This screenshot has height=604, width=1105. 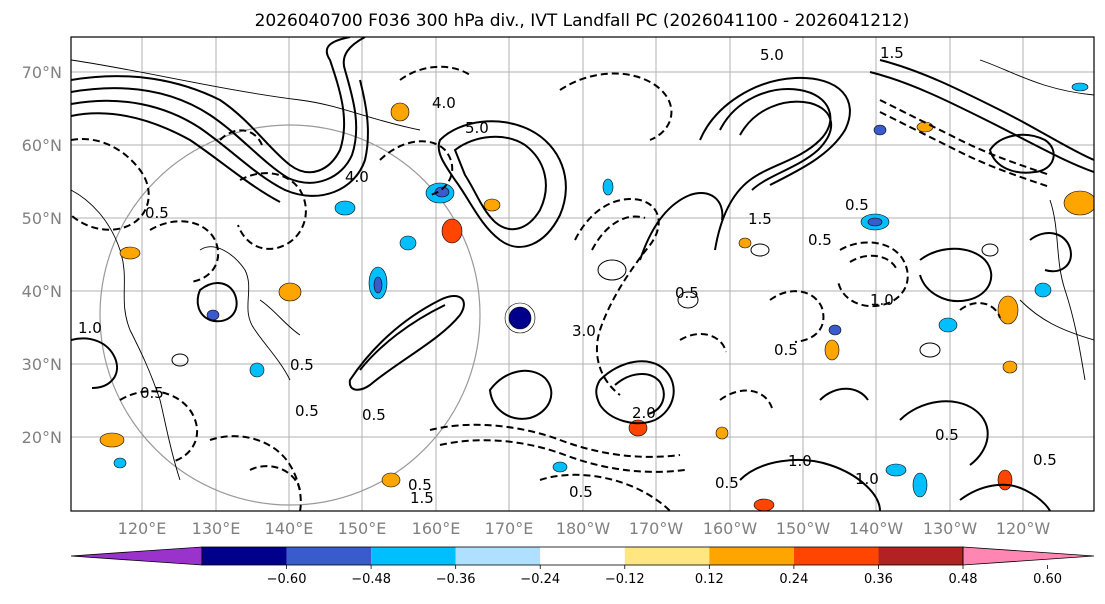 I want to click on lat-label-30n: 30°N, so click(x=42, y=364).